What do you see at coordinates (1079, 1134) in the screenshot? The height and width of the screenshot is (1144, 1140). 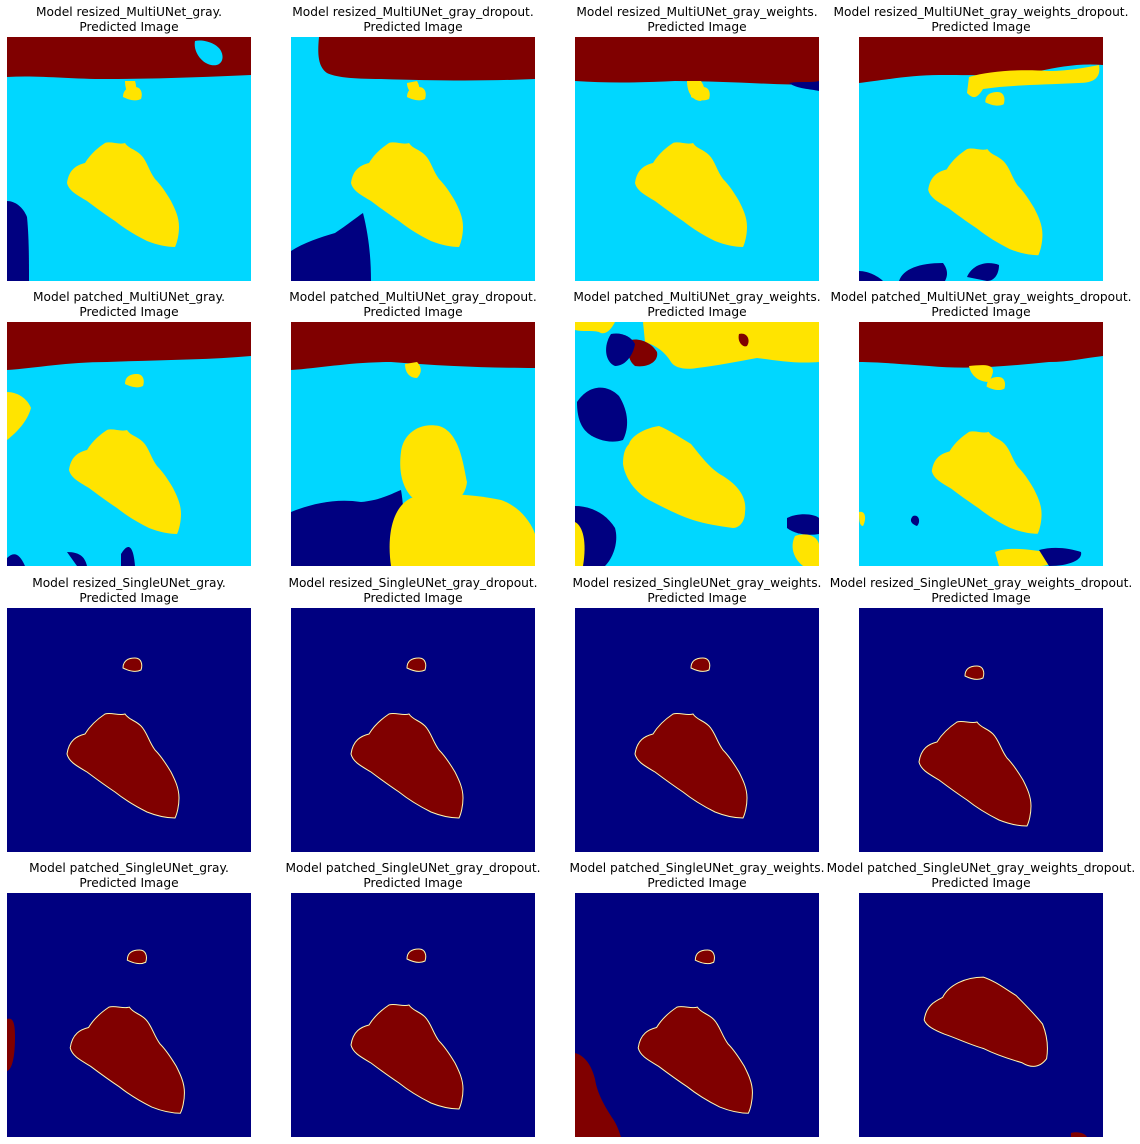 I see `edge-patch` at bounding box center [1079, 1134].